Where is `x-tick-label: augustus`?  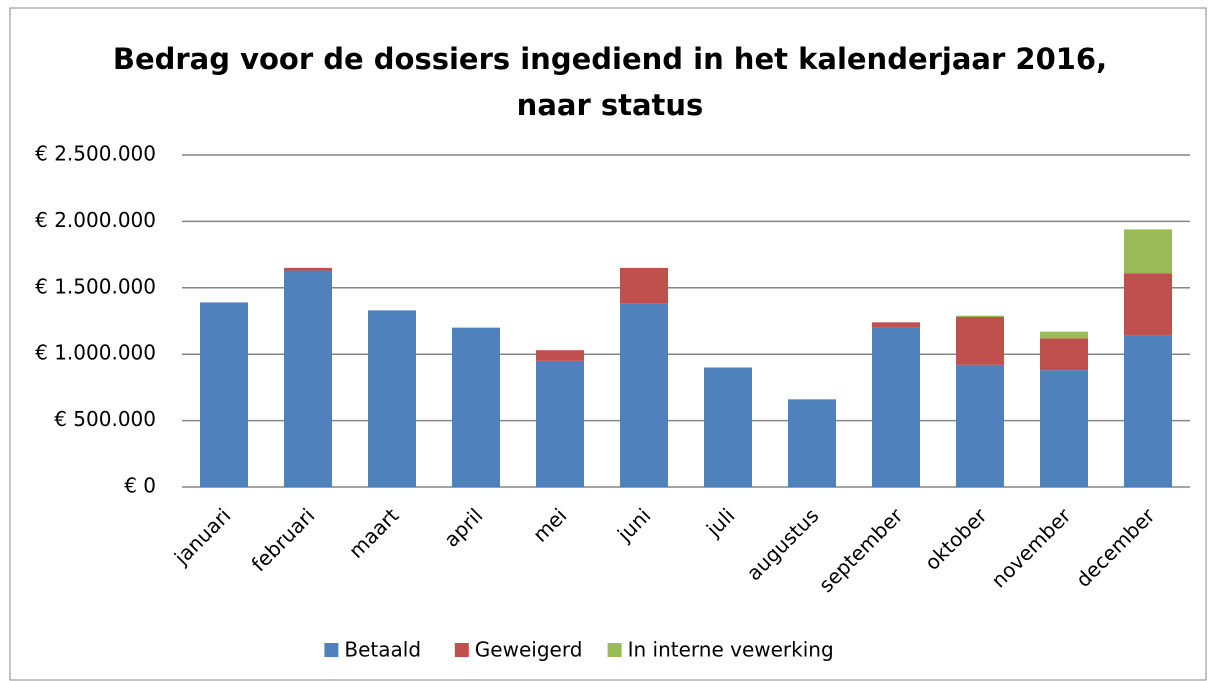 x-tick-label: augustus is located at coordinates (783, 544).